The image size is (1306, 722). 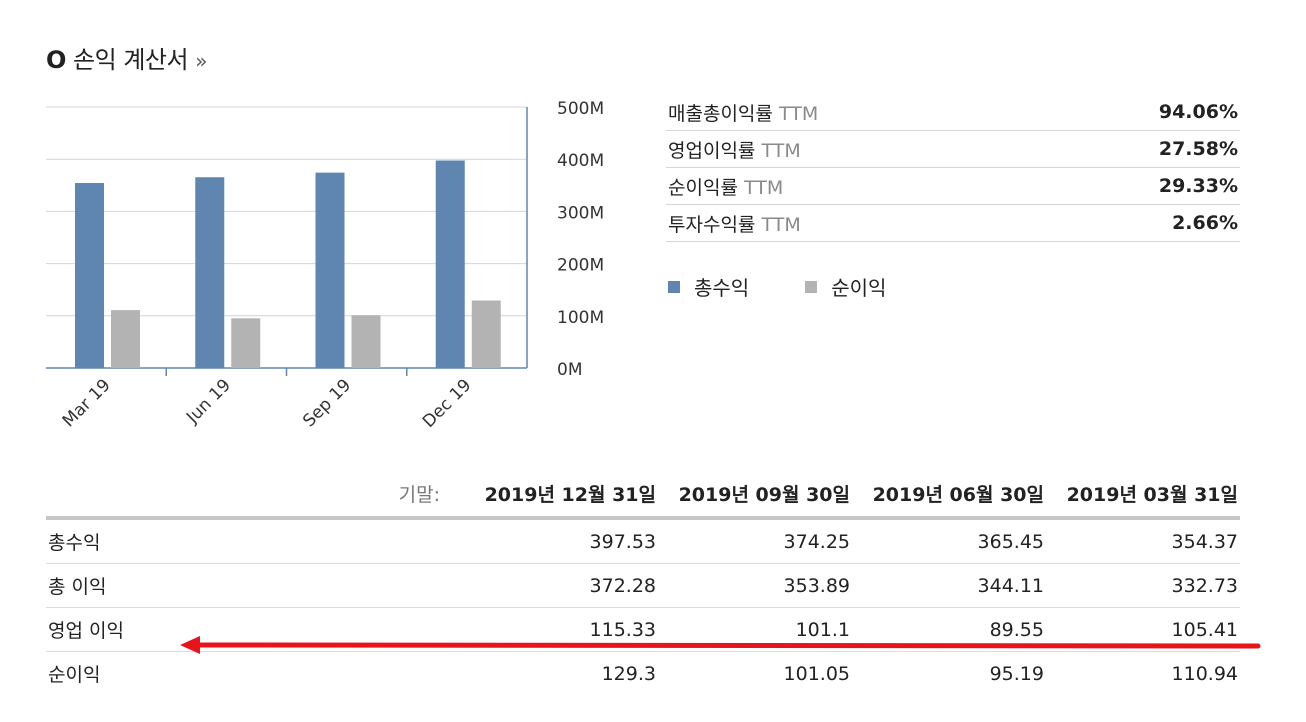 I want to click on column-header: 2019년 03월 31일, so click(x=1143, y=495).